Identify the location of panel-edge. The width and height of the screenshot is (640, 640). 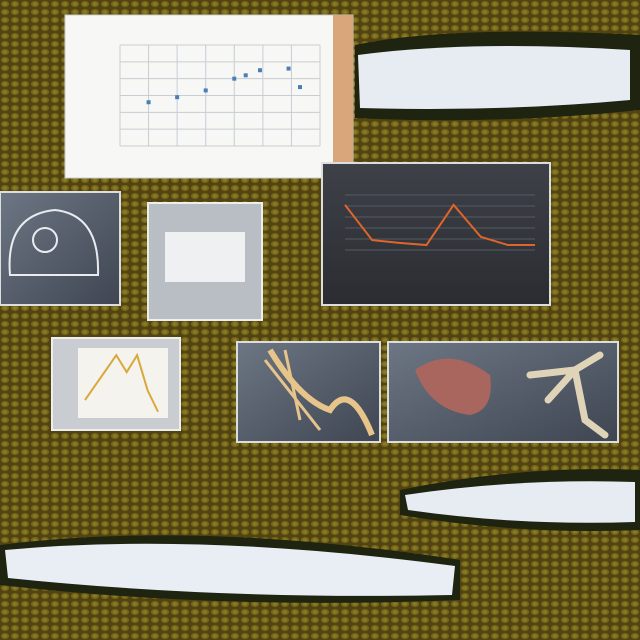
(343, 96).